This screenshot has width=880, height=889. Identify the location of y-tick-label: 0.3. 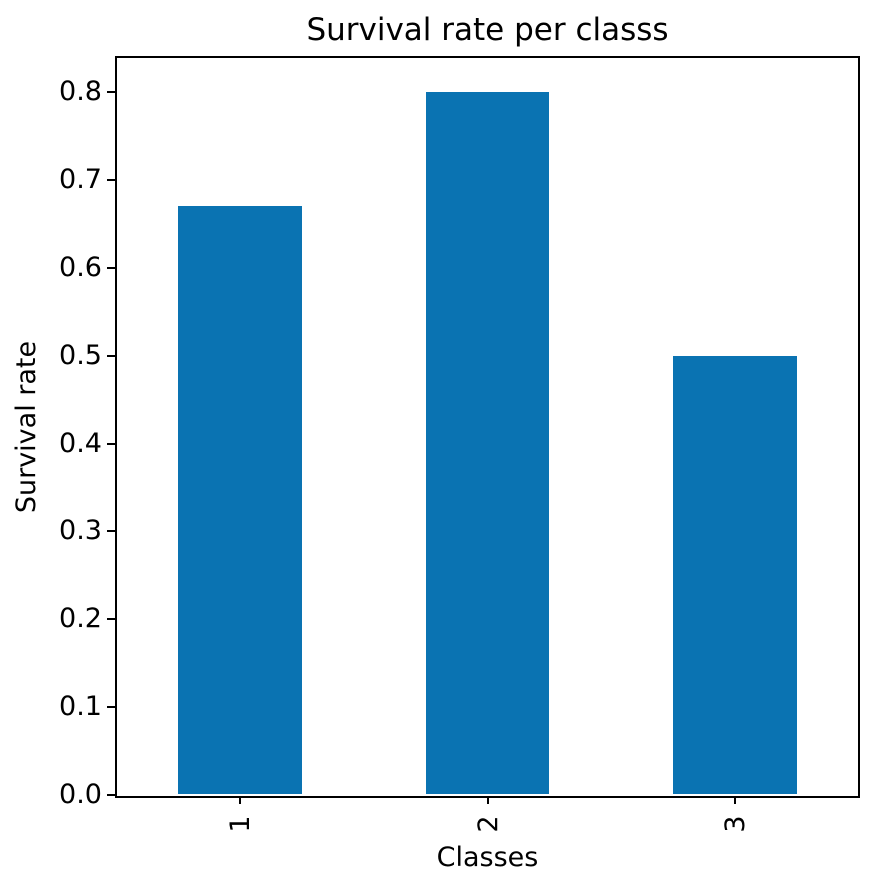
(80, 531).